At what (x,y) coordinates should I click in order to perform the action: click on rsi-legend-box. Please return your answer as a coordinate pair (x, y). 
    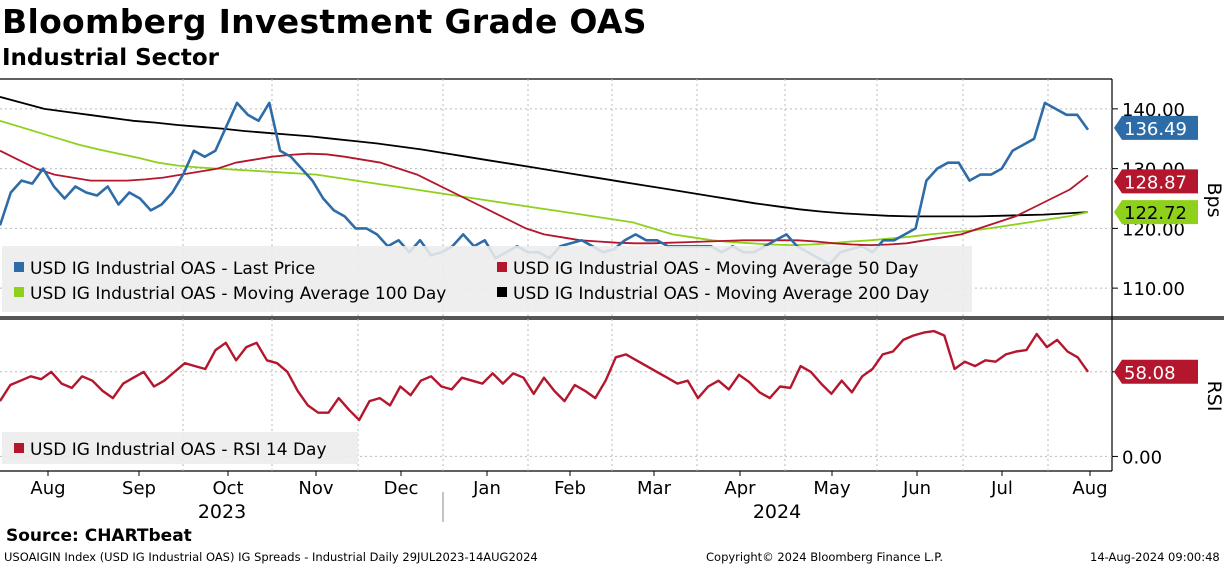
    Looking at the image, I should click on (180, 448).